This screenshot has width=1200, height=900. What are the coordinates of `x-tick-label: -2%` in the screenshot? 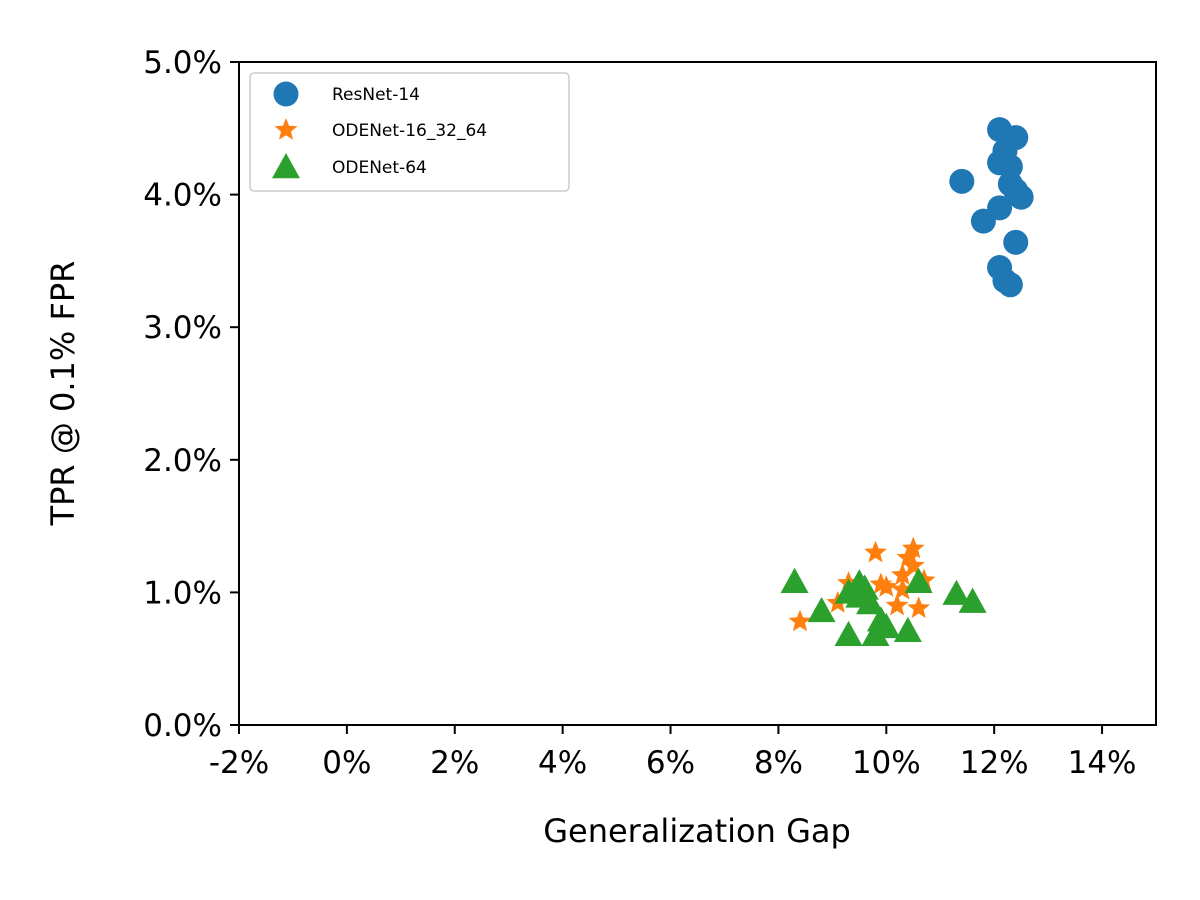 It's located at (239, 763).